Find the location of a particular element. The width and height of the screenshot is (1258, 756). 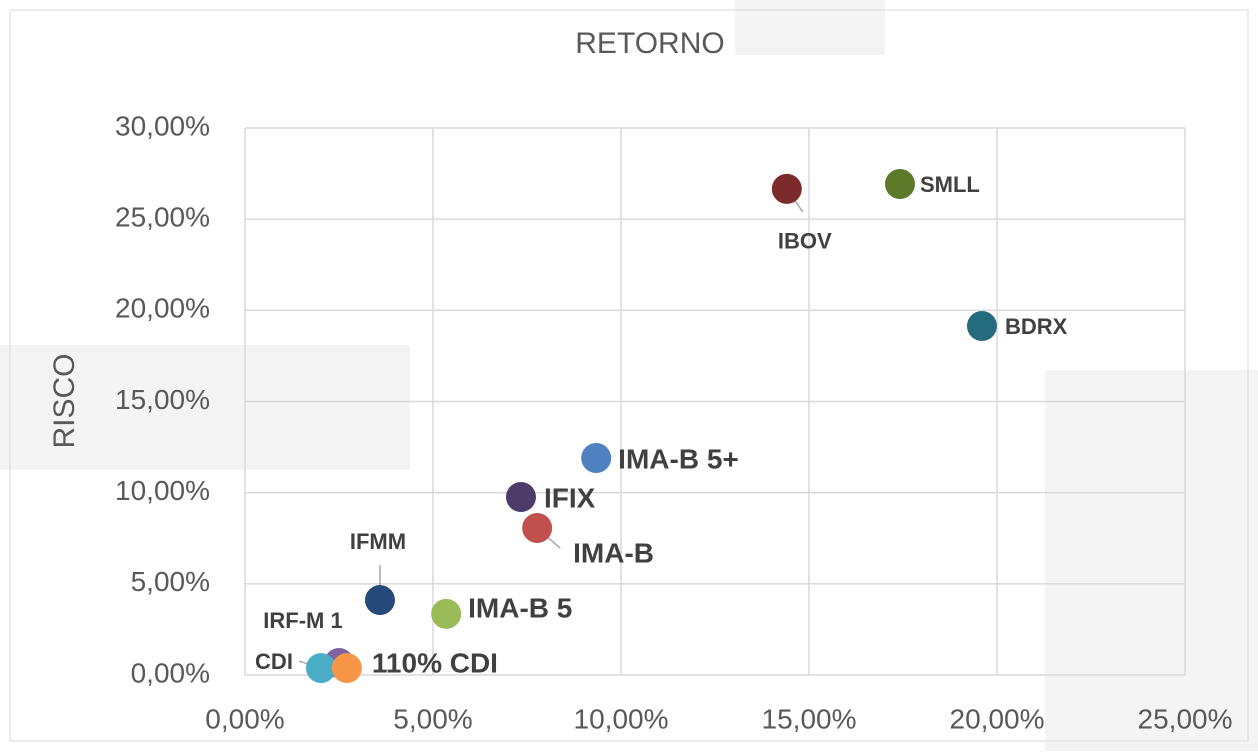

y-tick-label: 30,00% is located at coordinates (162, 125).